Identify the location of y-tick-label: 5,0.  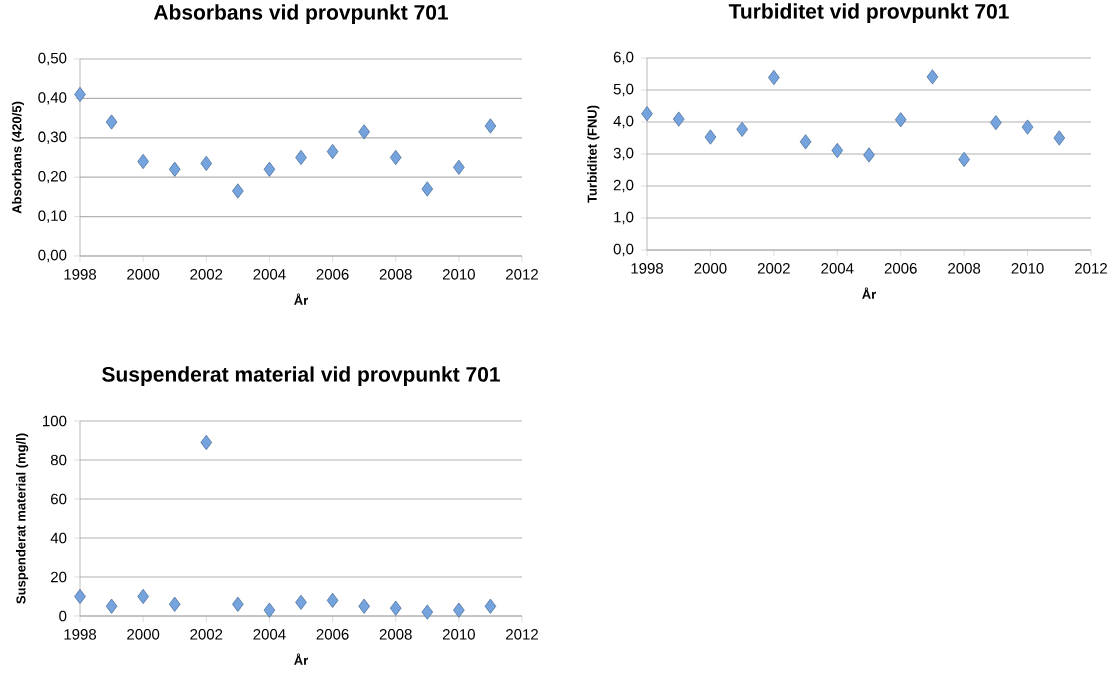
(623, 90).